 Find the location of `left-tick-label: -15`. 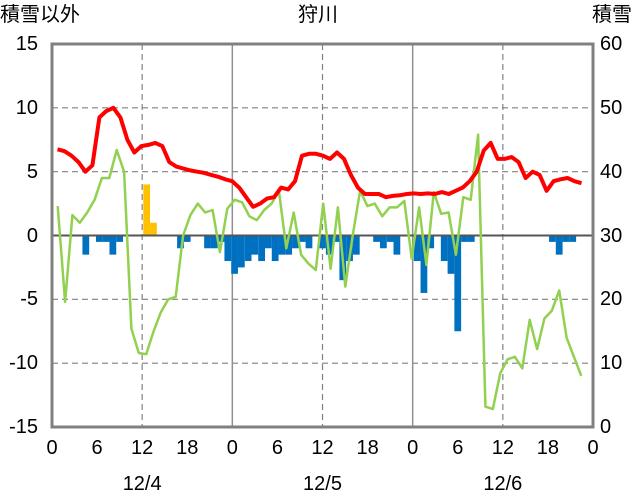

left-tick-label: -15 is located at coordinates (23, 427).